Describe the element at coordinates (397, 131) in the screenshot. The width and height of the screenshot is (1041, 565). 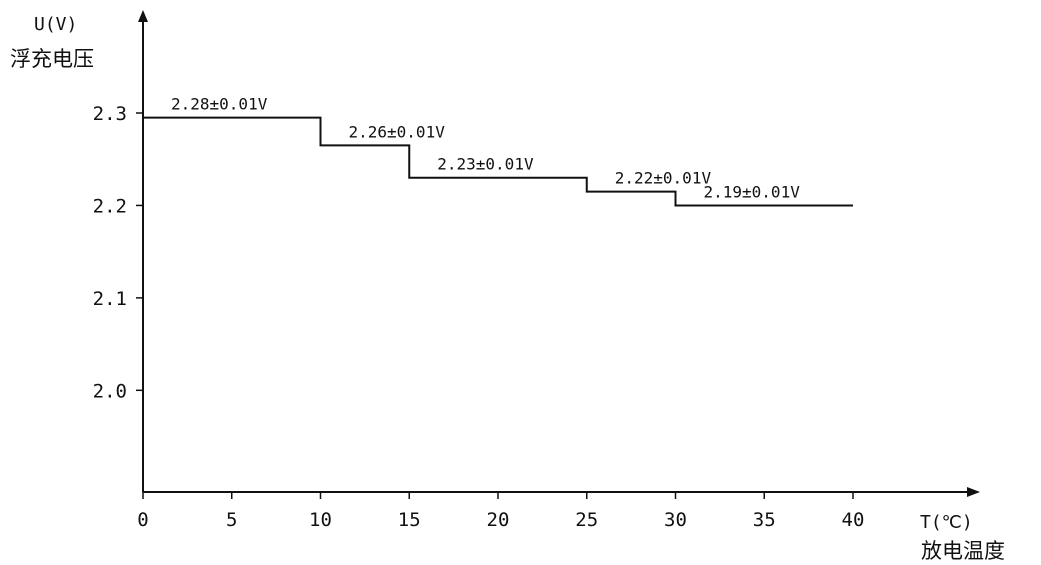
I see `segment-label: 2.26±0.01V` at that location.